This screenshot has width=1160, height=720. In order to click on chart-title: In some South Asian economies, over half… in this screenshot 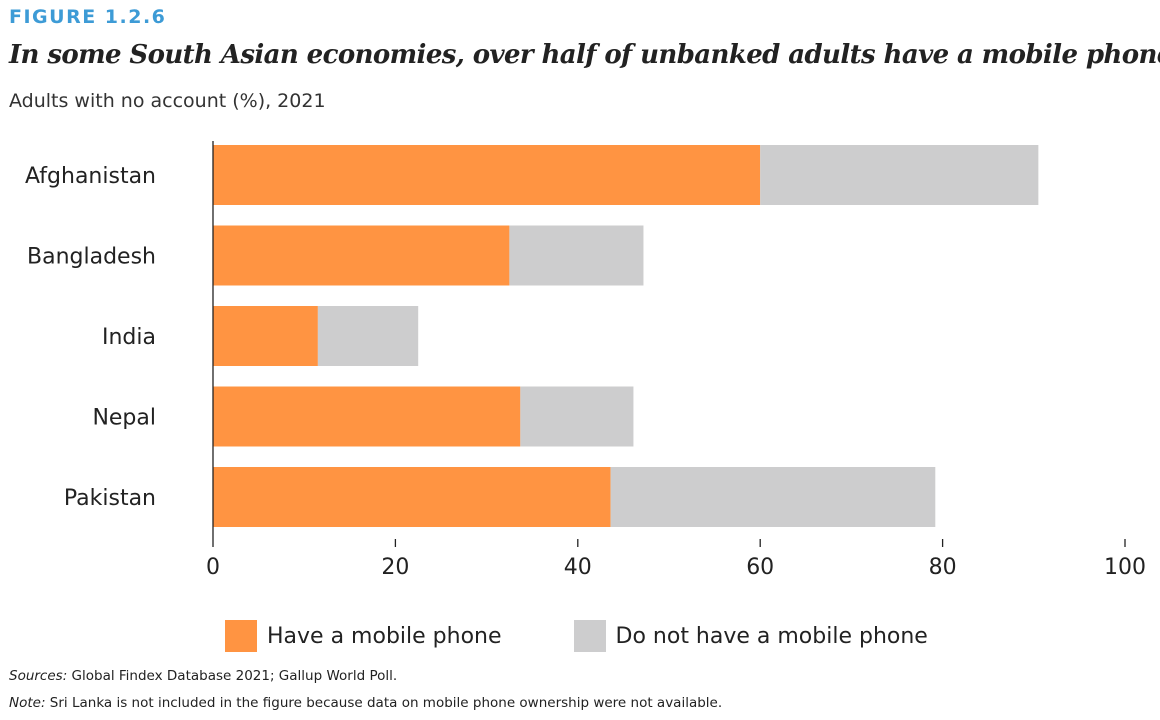, I will do `click(584, 55)`.